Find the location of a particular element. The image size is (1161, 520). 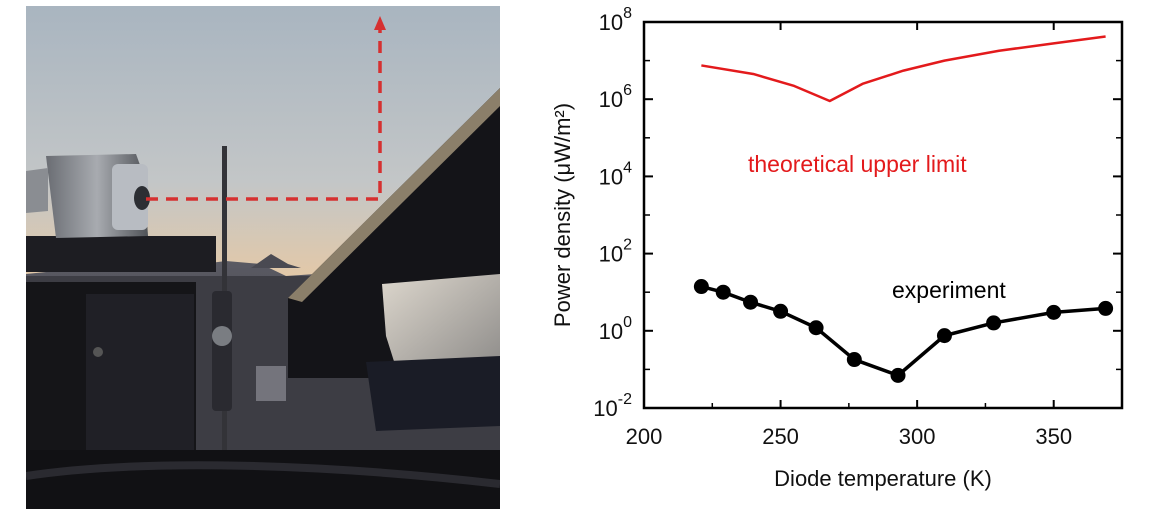

annotation-experiment: experiment is located at coordinates (949, 290).